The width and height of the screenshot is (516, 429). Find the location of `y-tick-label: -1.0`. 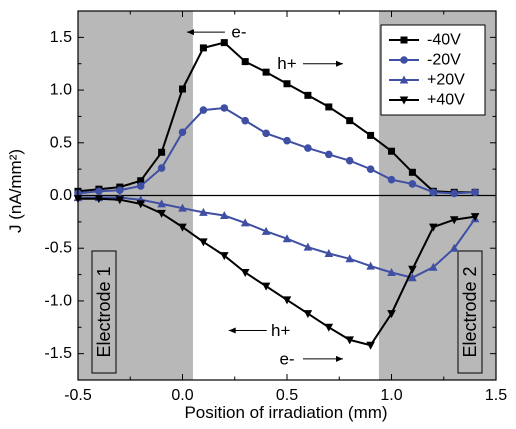

y-tick-label: -1.0 is located at coordinates (58, 300).